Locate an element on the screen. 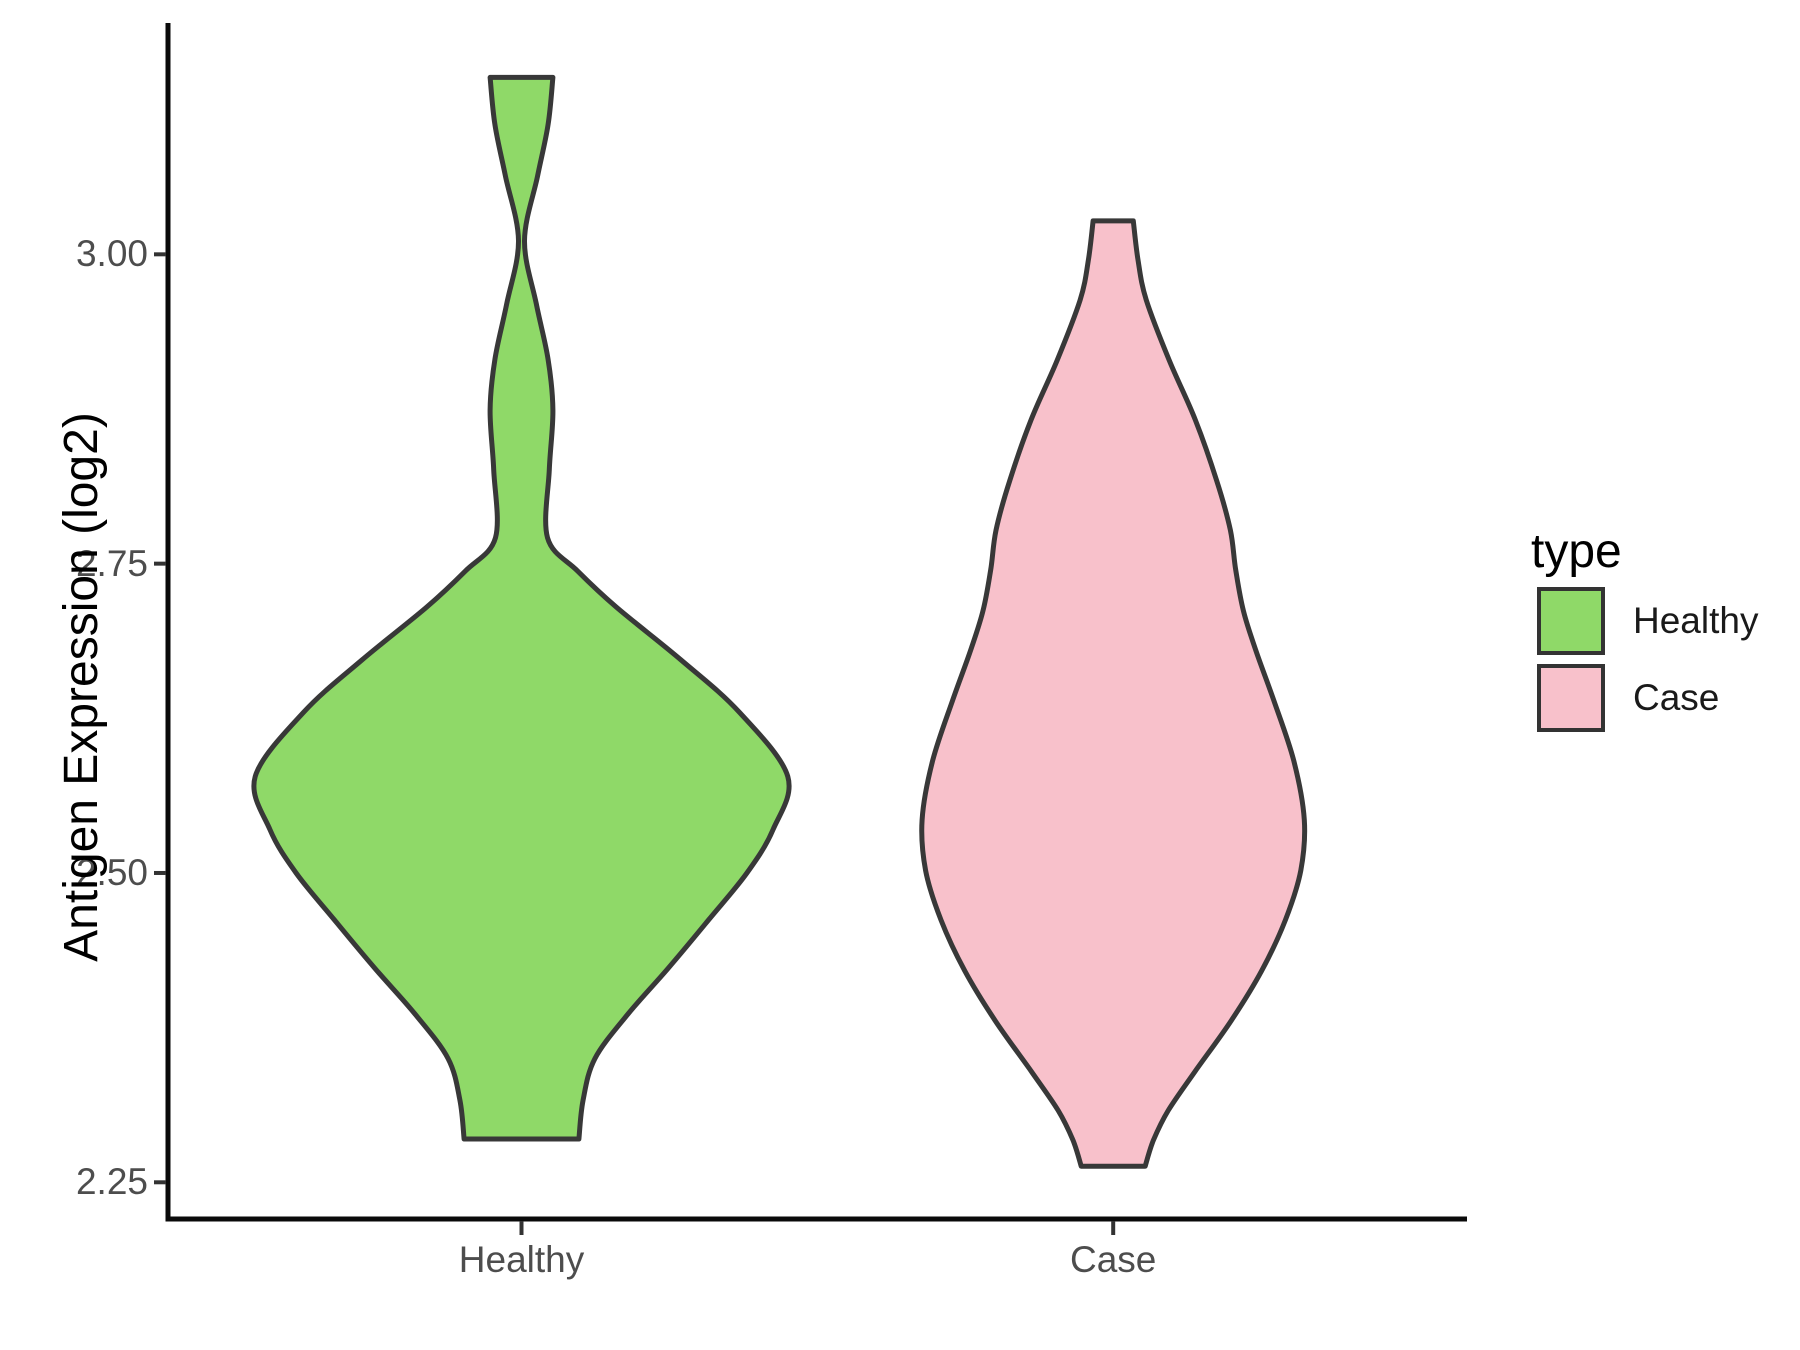 The width and height of the screenshot is (1800, 1350). legend-label-healthy: Healthy is located at coordinates (1696, 620).